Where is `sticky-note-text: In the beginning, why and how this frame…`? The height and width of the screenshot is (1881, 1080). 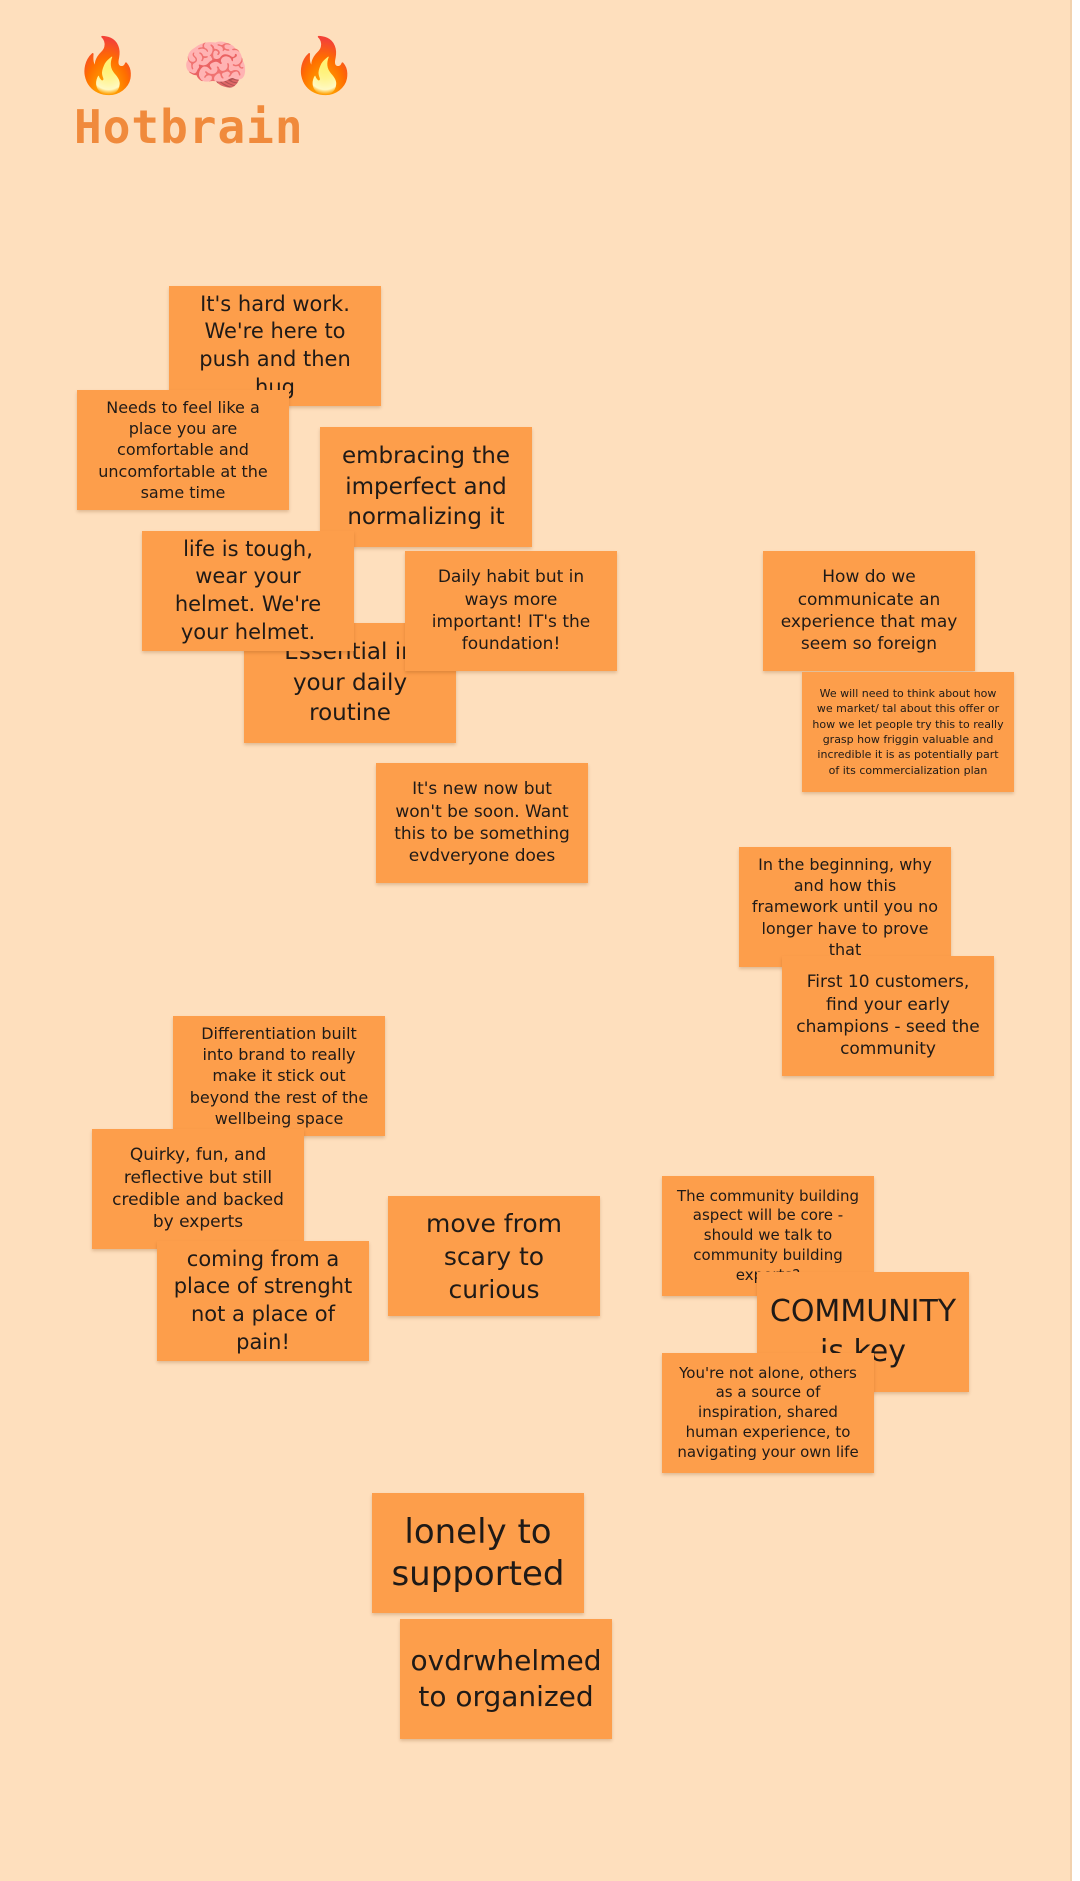
sticky-note-text: In the beginning, why and how this frame… is located at coordinates (845, 907).